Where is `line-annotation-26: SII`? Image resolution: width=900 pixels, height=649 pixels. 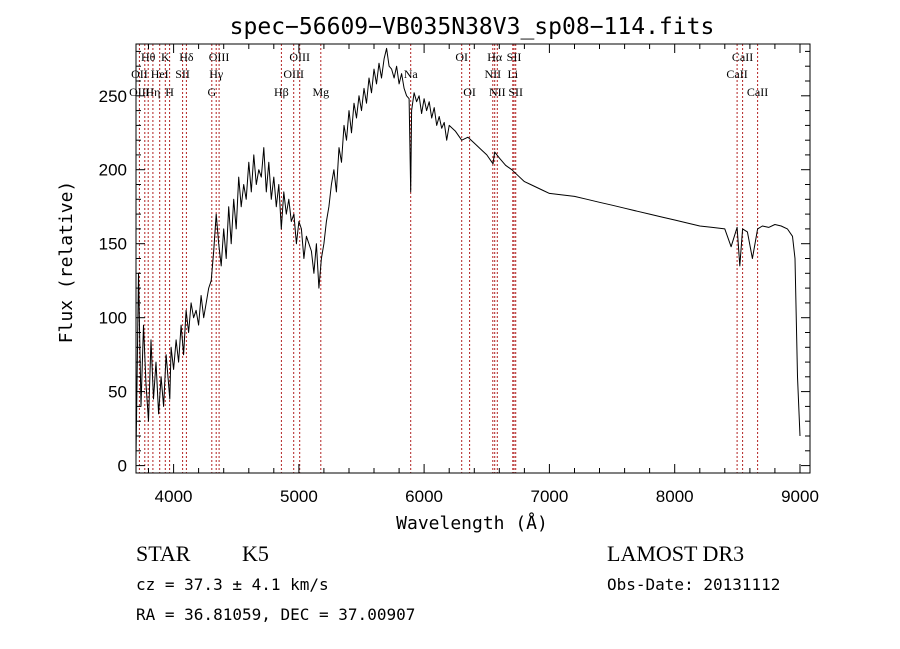
line-annotation-26: SII is located at coordinates (515, 92).